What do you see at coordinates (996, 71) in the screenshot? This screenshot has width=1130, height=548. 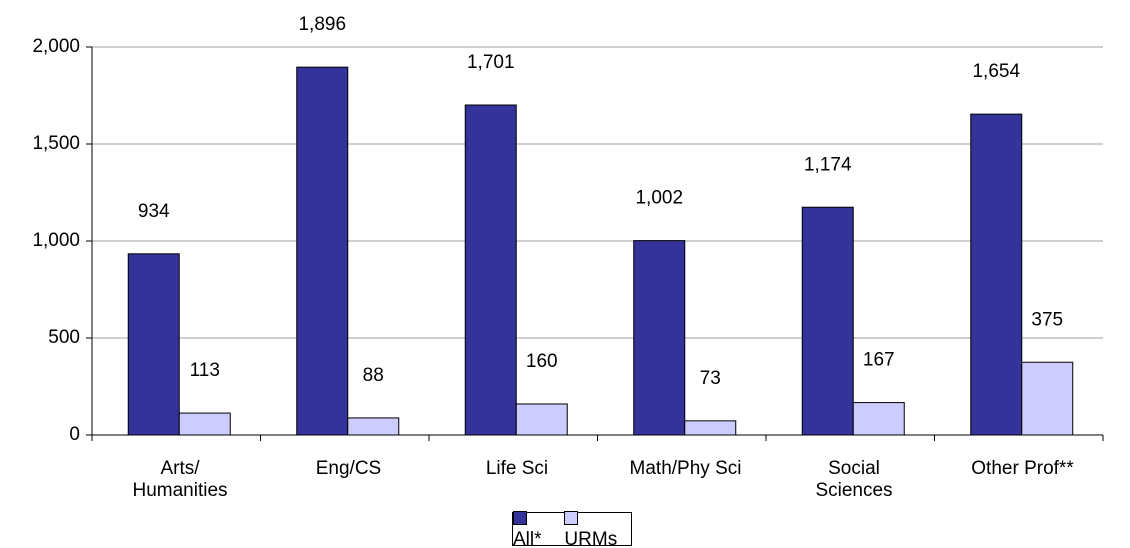 I see `data-label: 1,654` at bounding box center [996, 71].